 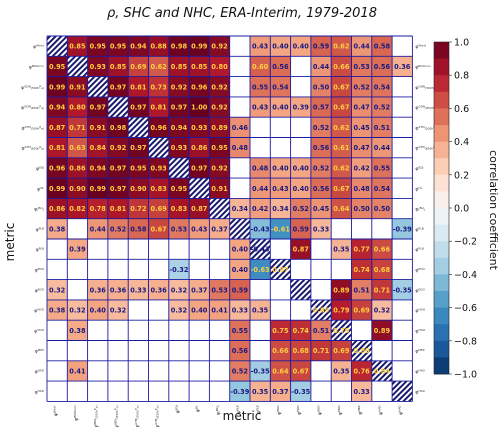 What do you see at coordinates (382, 331) in the screenshot?
I see `cell-value-label: 0.89` at bounding box center [382, 331].